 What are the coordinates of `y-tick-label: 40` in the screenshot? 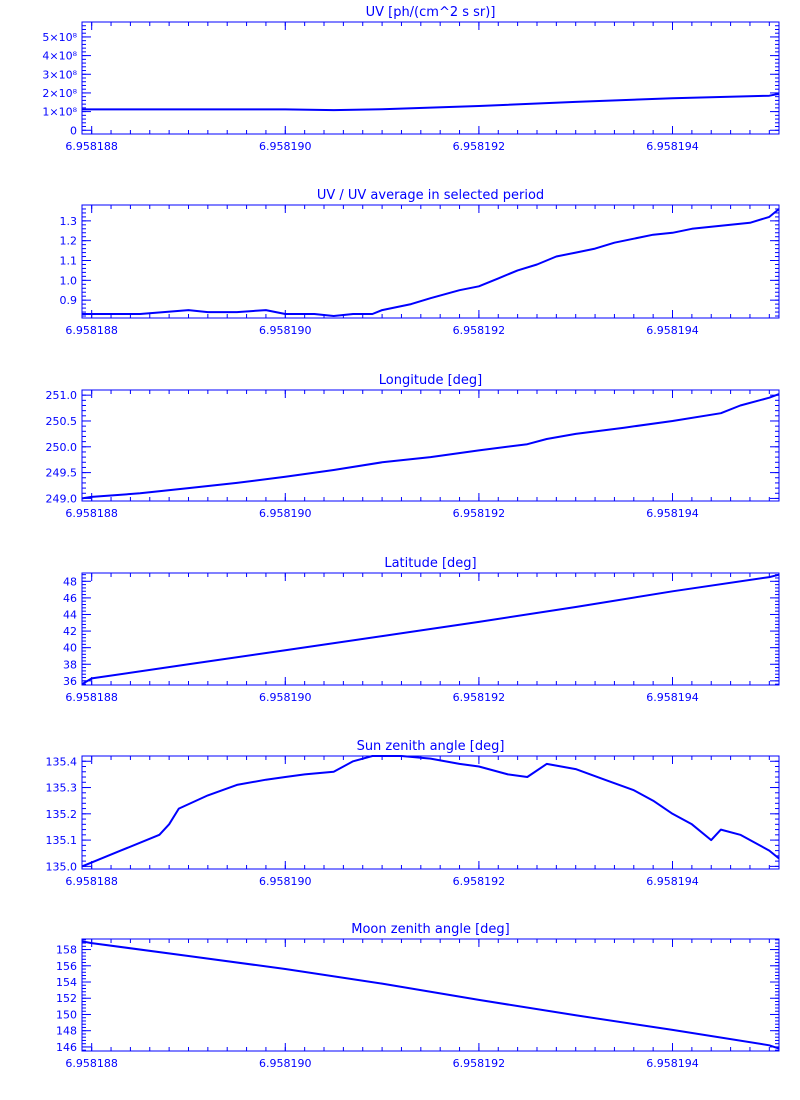 It's located at (70, 648).